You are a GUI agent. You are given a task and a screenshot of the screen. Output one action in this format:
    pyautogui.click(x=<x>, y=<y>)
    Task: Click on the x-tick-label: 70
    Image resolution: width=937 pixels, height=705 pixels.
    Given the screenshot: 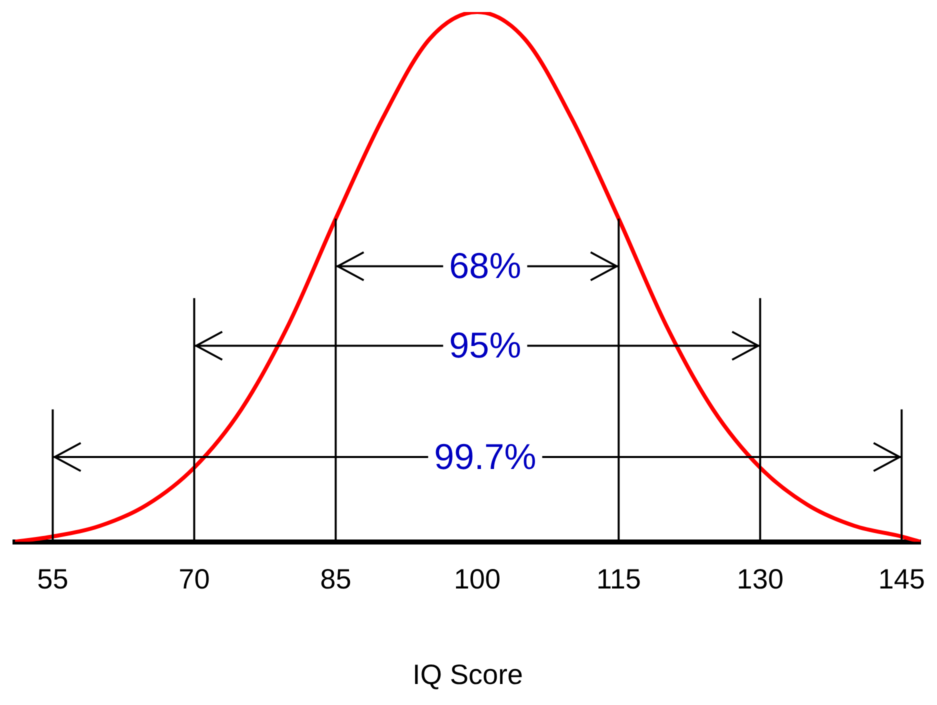 What is the action you would take?
    pyautogui.click(x=194, y=578)
    